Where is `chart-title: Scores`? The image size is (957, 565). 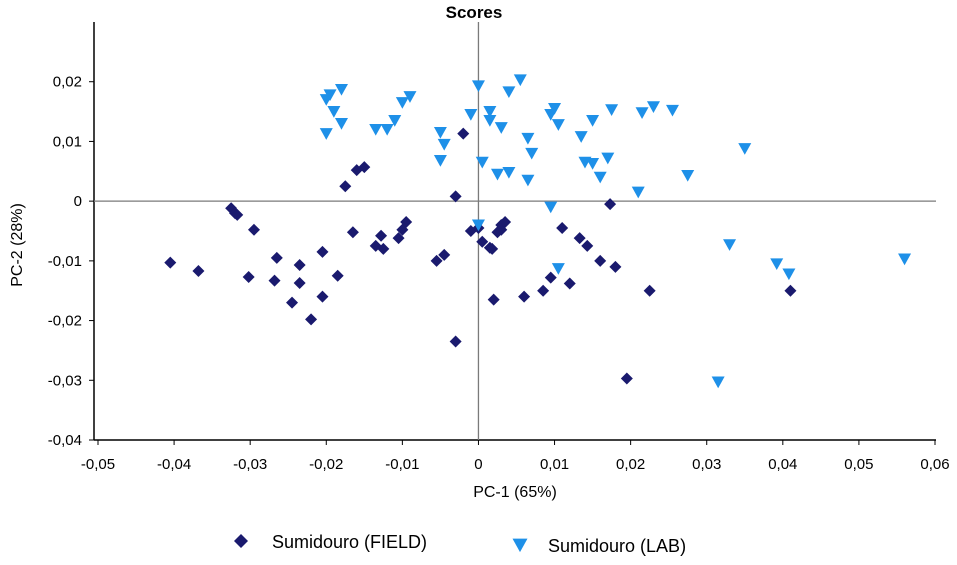 chart-title: Scores is located at coordinates (474, 12).